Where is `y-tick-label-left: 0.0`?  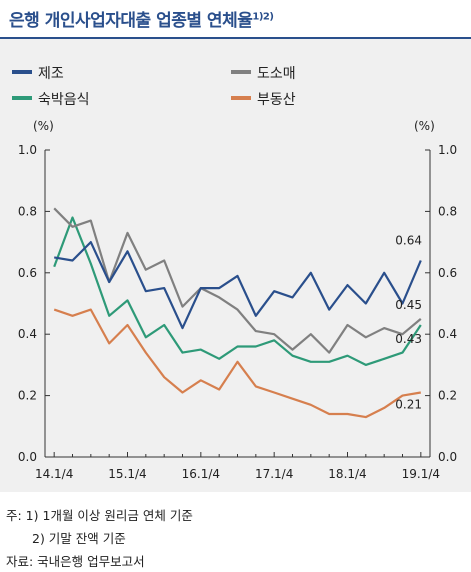 y-tick-label-left: 0.0 is located at coordinates (27, 457).